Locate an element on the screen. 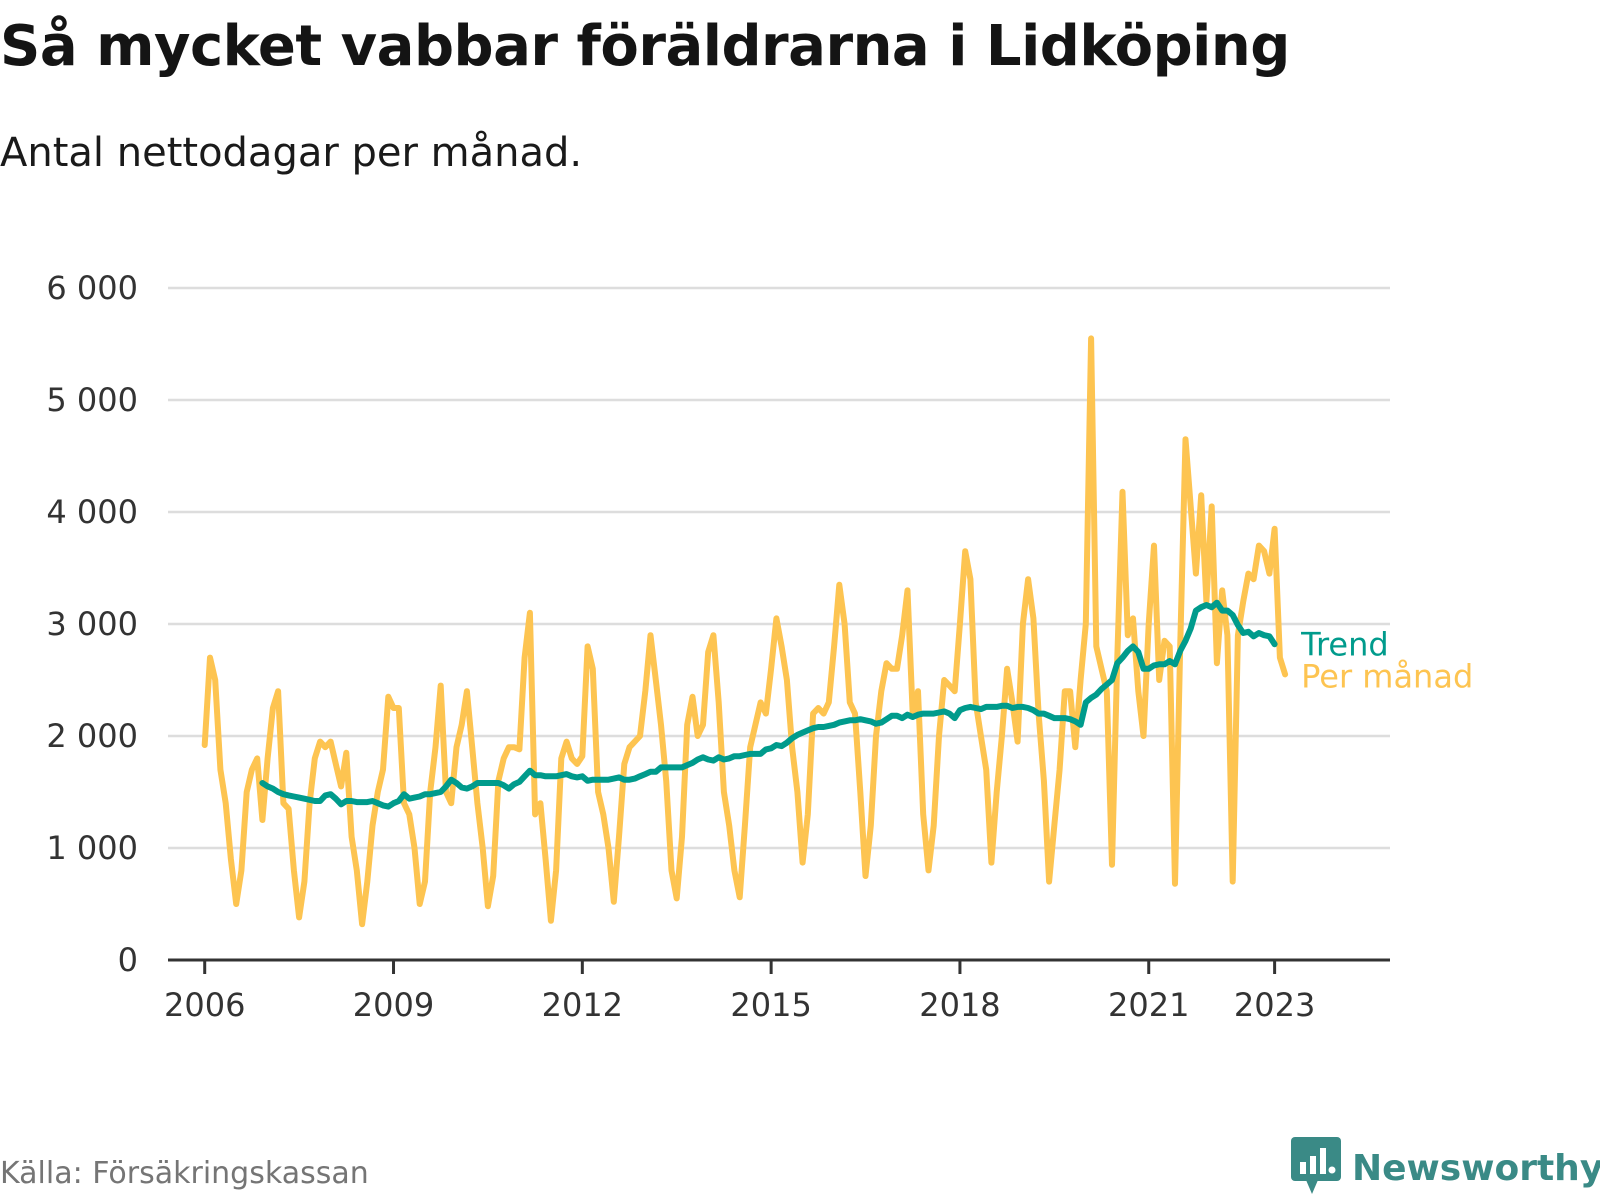 The height and width of the screenshot is (1200, 1600). y-tick-label: 5 000 is located at coordinates (92, 400).